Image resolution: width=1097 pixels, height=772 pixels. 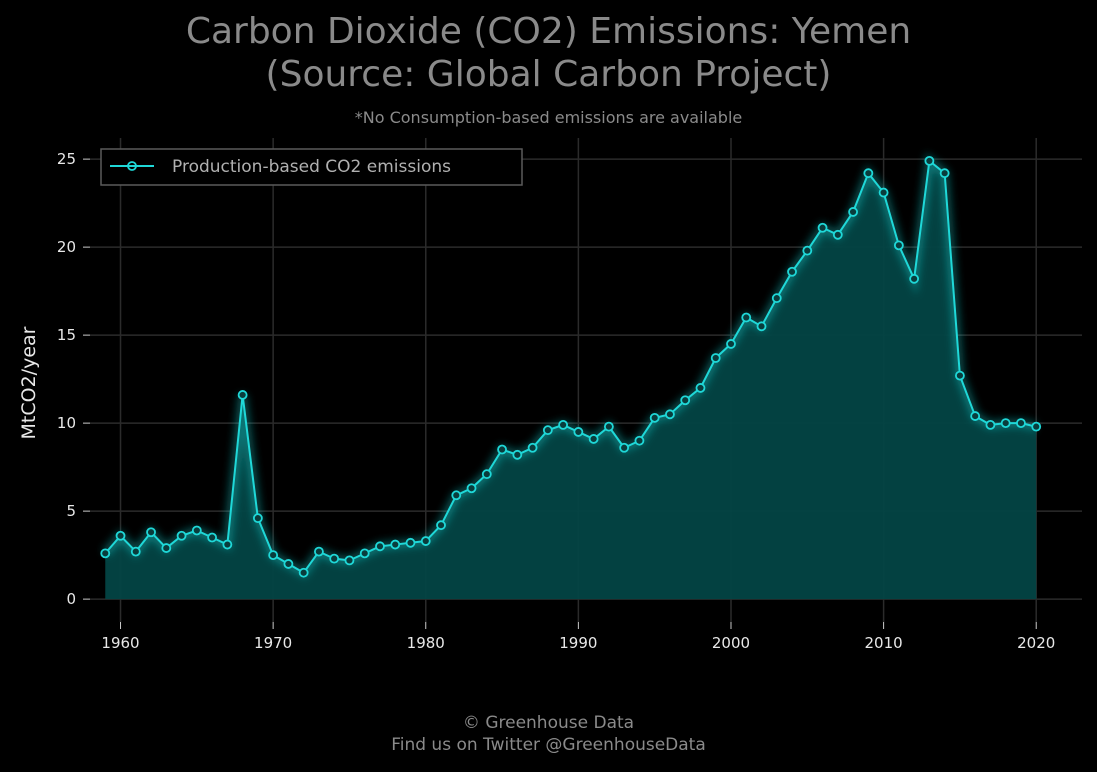 What do you see at coordinates (71, 599) in the screenshot?
I see `y-tick-label: 0` at bounding box center [71, 599].